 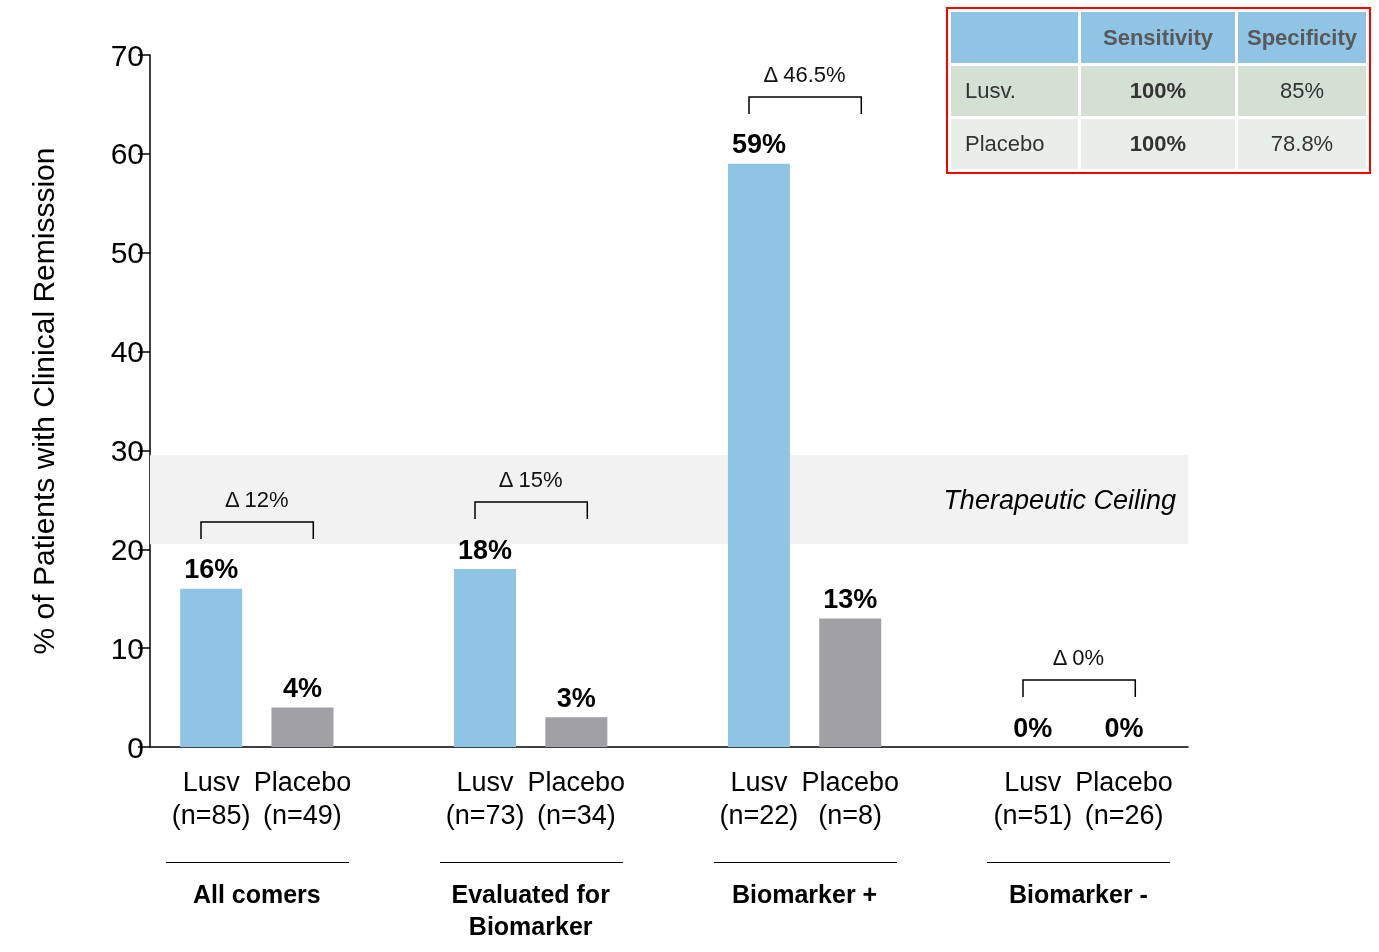 I want to click on x-tick-label: Placebo (n=26), so click(x=1124, y=798).